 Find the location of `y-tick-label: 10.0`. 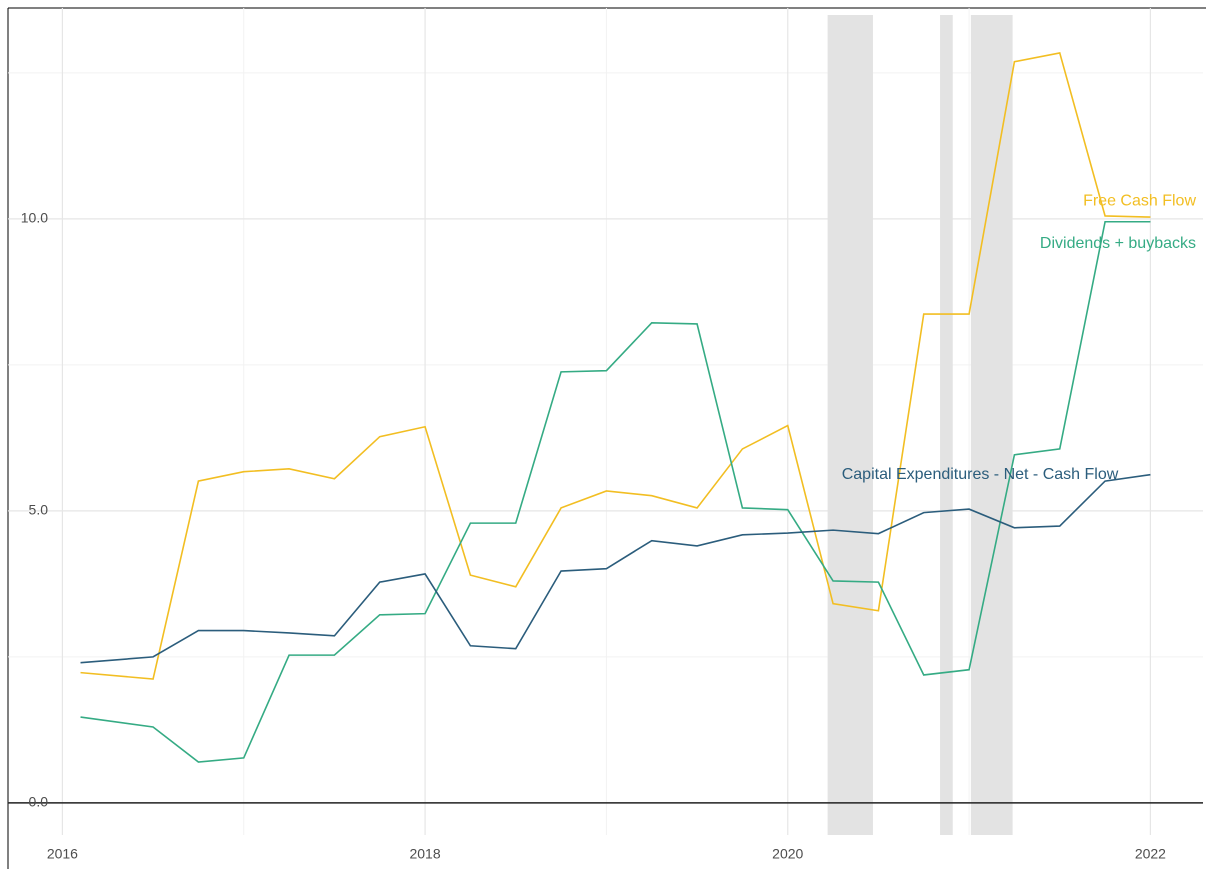

y-tick-label: 10.0 is located at coordinates (34, 218).